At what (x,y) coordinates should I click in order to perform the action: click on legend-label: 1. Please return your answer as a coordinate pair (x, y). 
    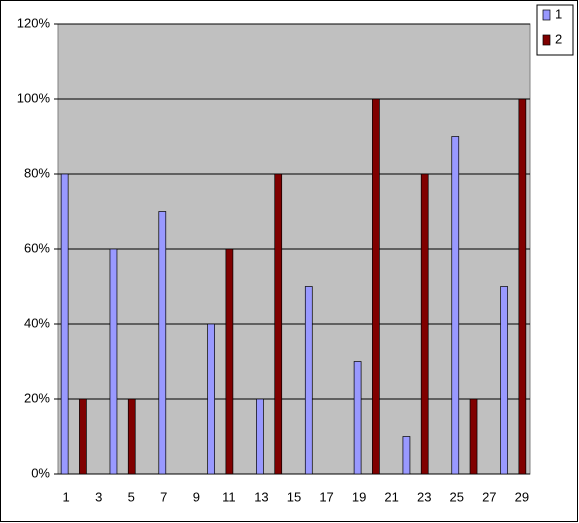
    Looking at the image, I should click on (558, 13).